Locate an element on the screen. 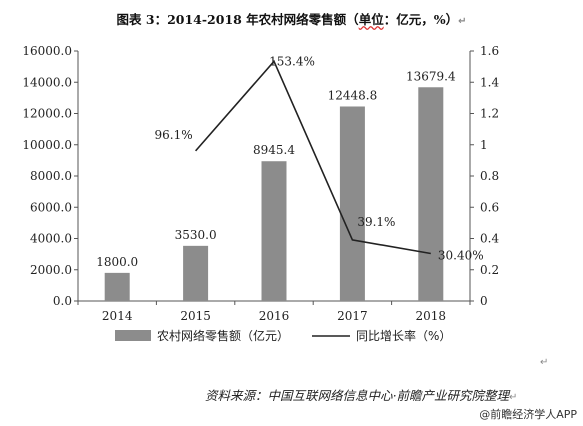 This screenshot has height=426, width=583. right-tick-label: 0.8 is located at coordinates (489, 176).